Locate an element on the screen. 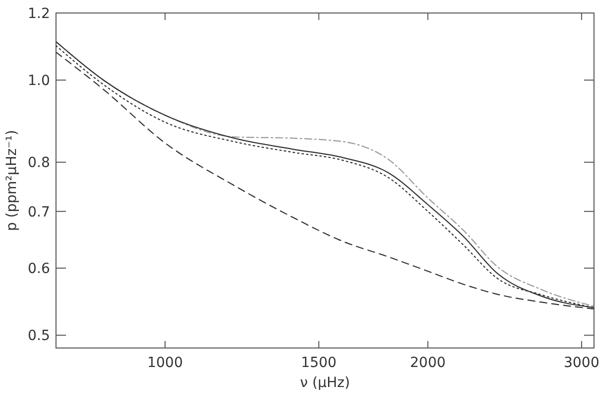 Image resolution: width=600 pixels, height=393 pixels. y-tick-label: 0.6 is located at coordinates (39, 269).